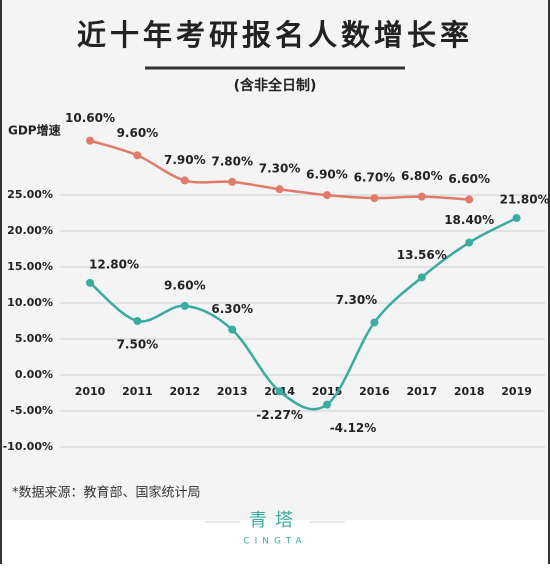 This screenshot has height=568, width=550. Describe the element at coordinates (469, 179) in the screenshot. I see `value-label: 6.60%` at that location.